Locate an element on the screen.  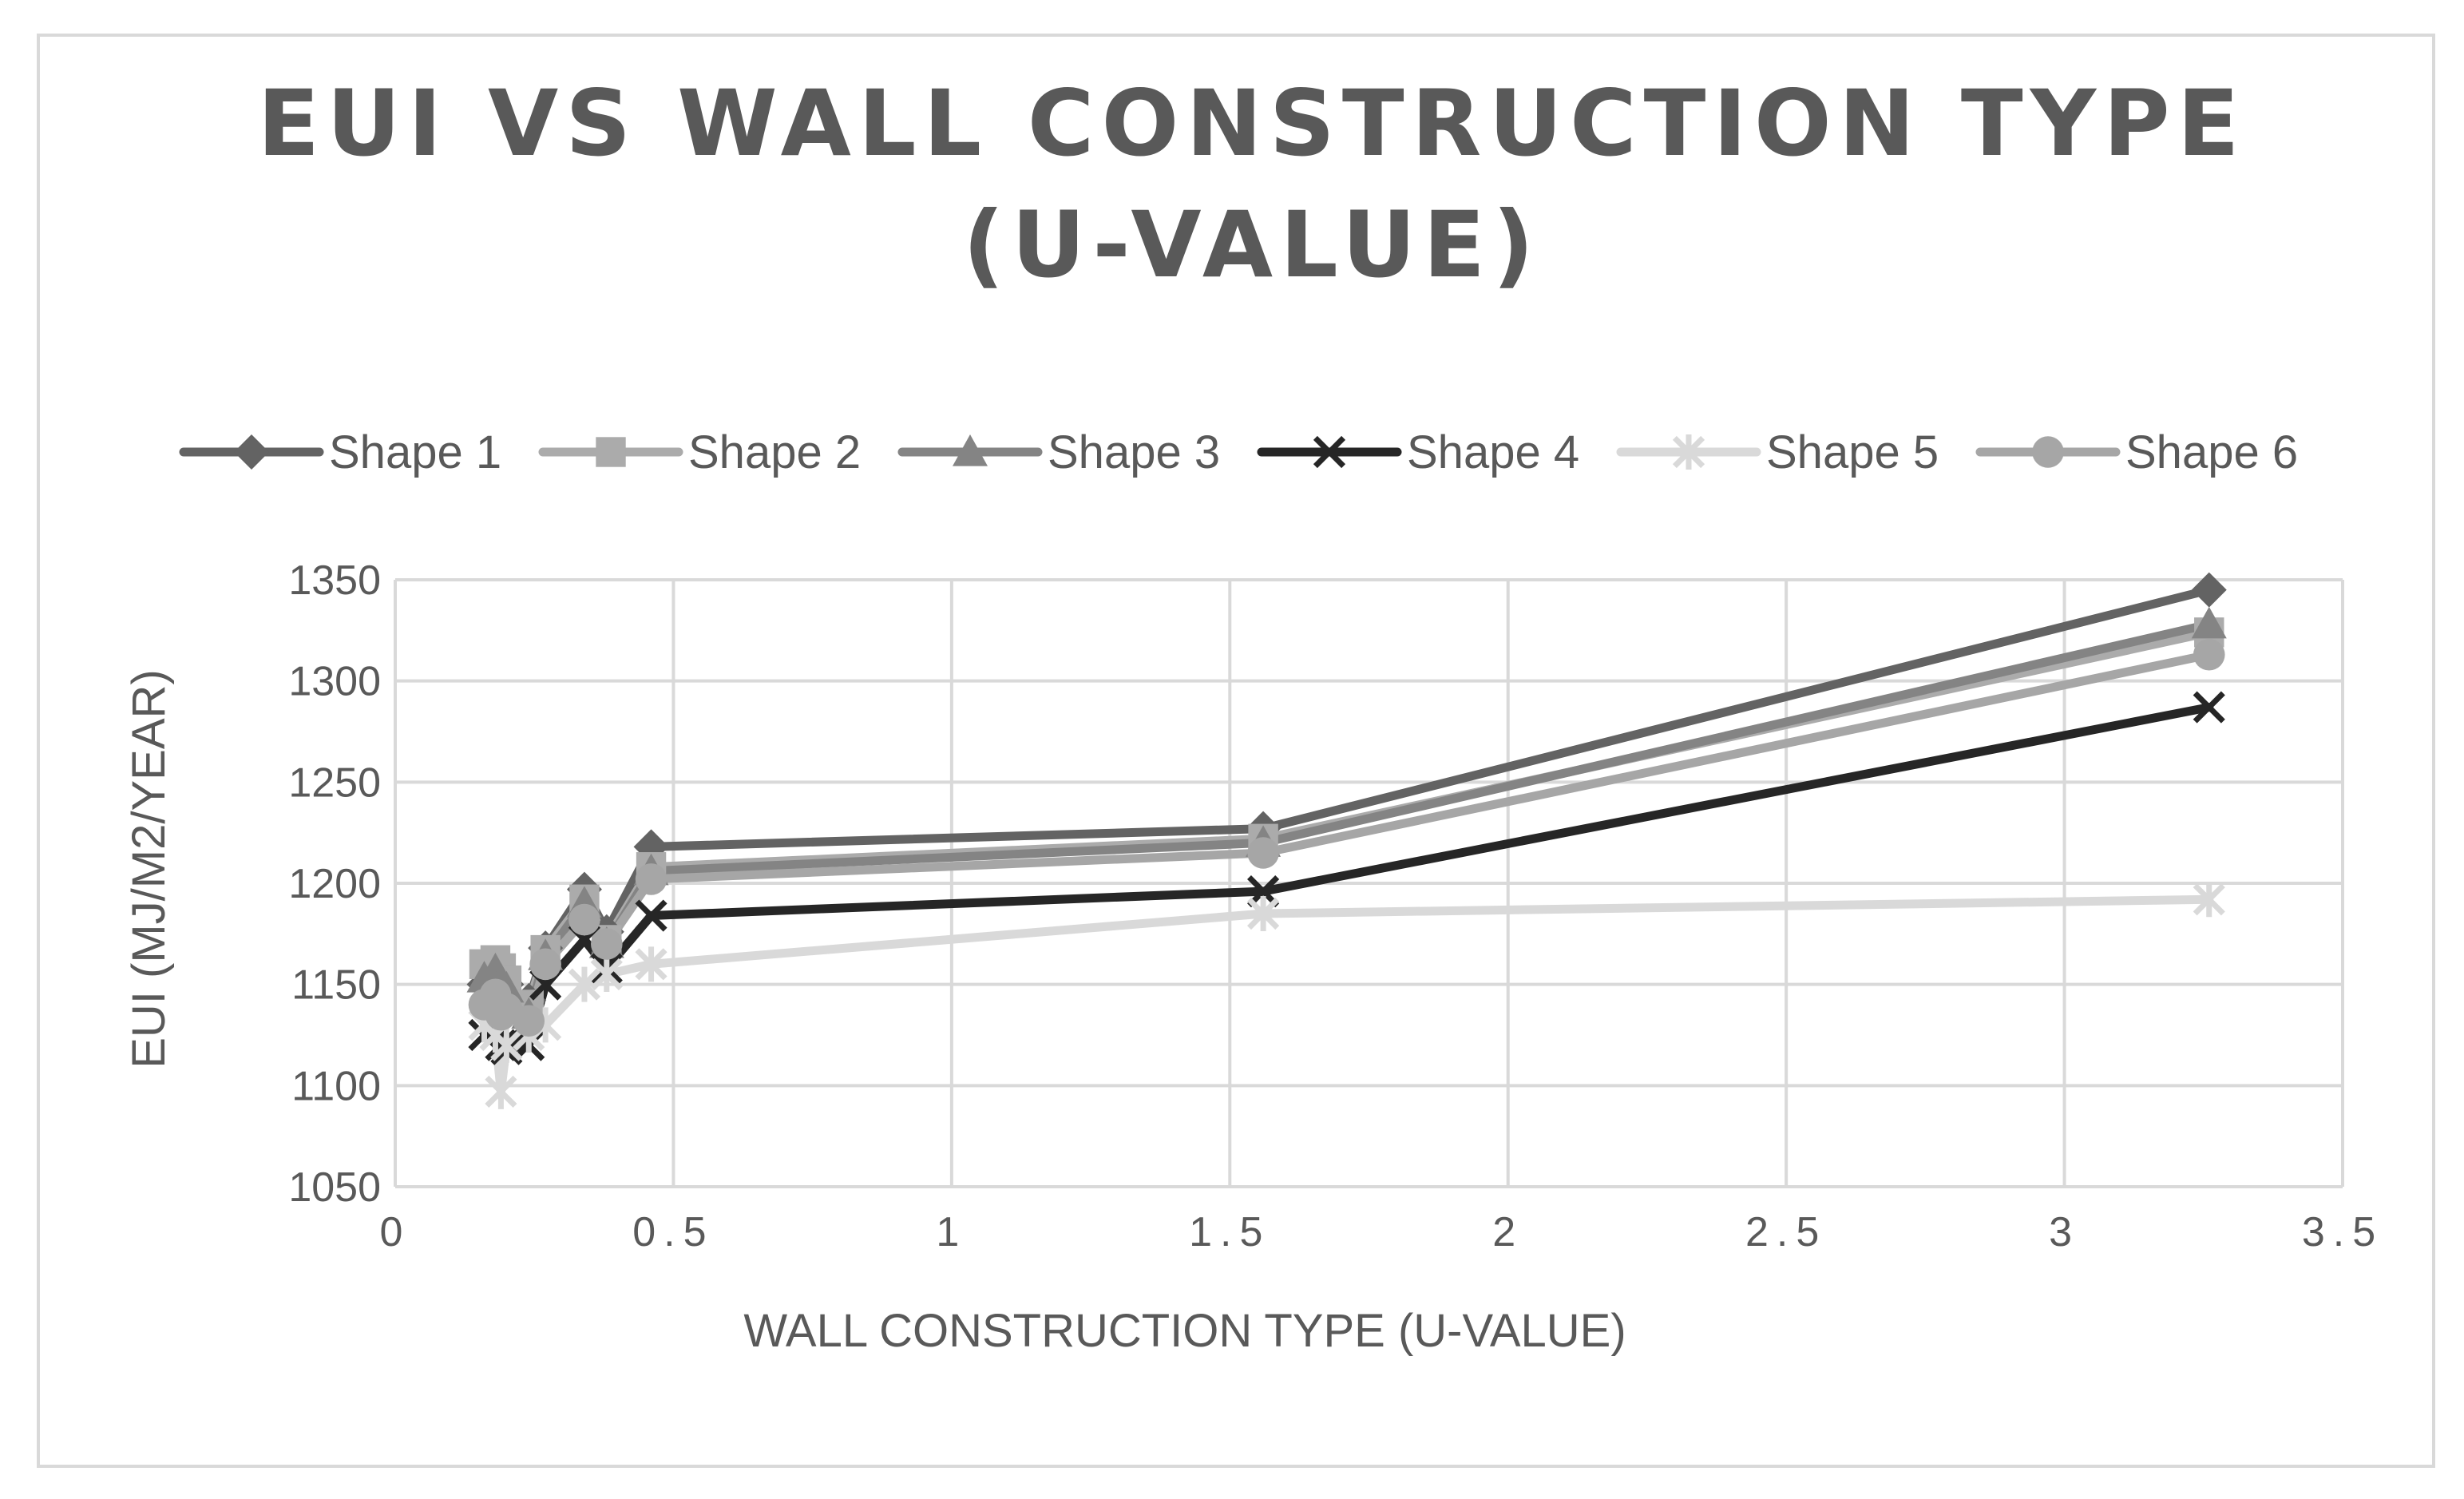
legend-item-shape-5: Shape 5 is located at coordinates (1777, 452).